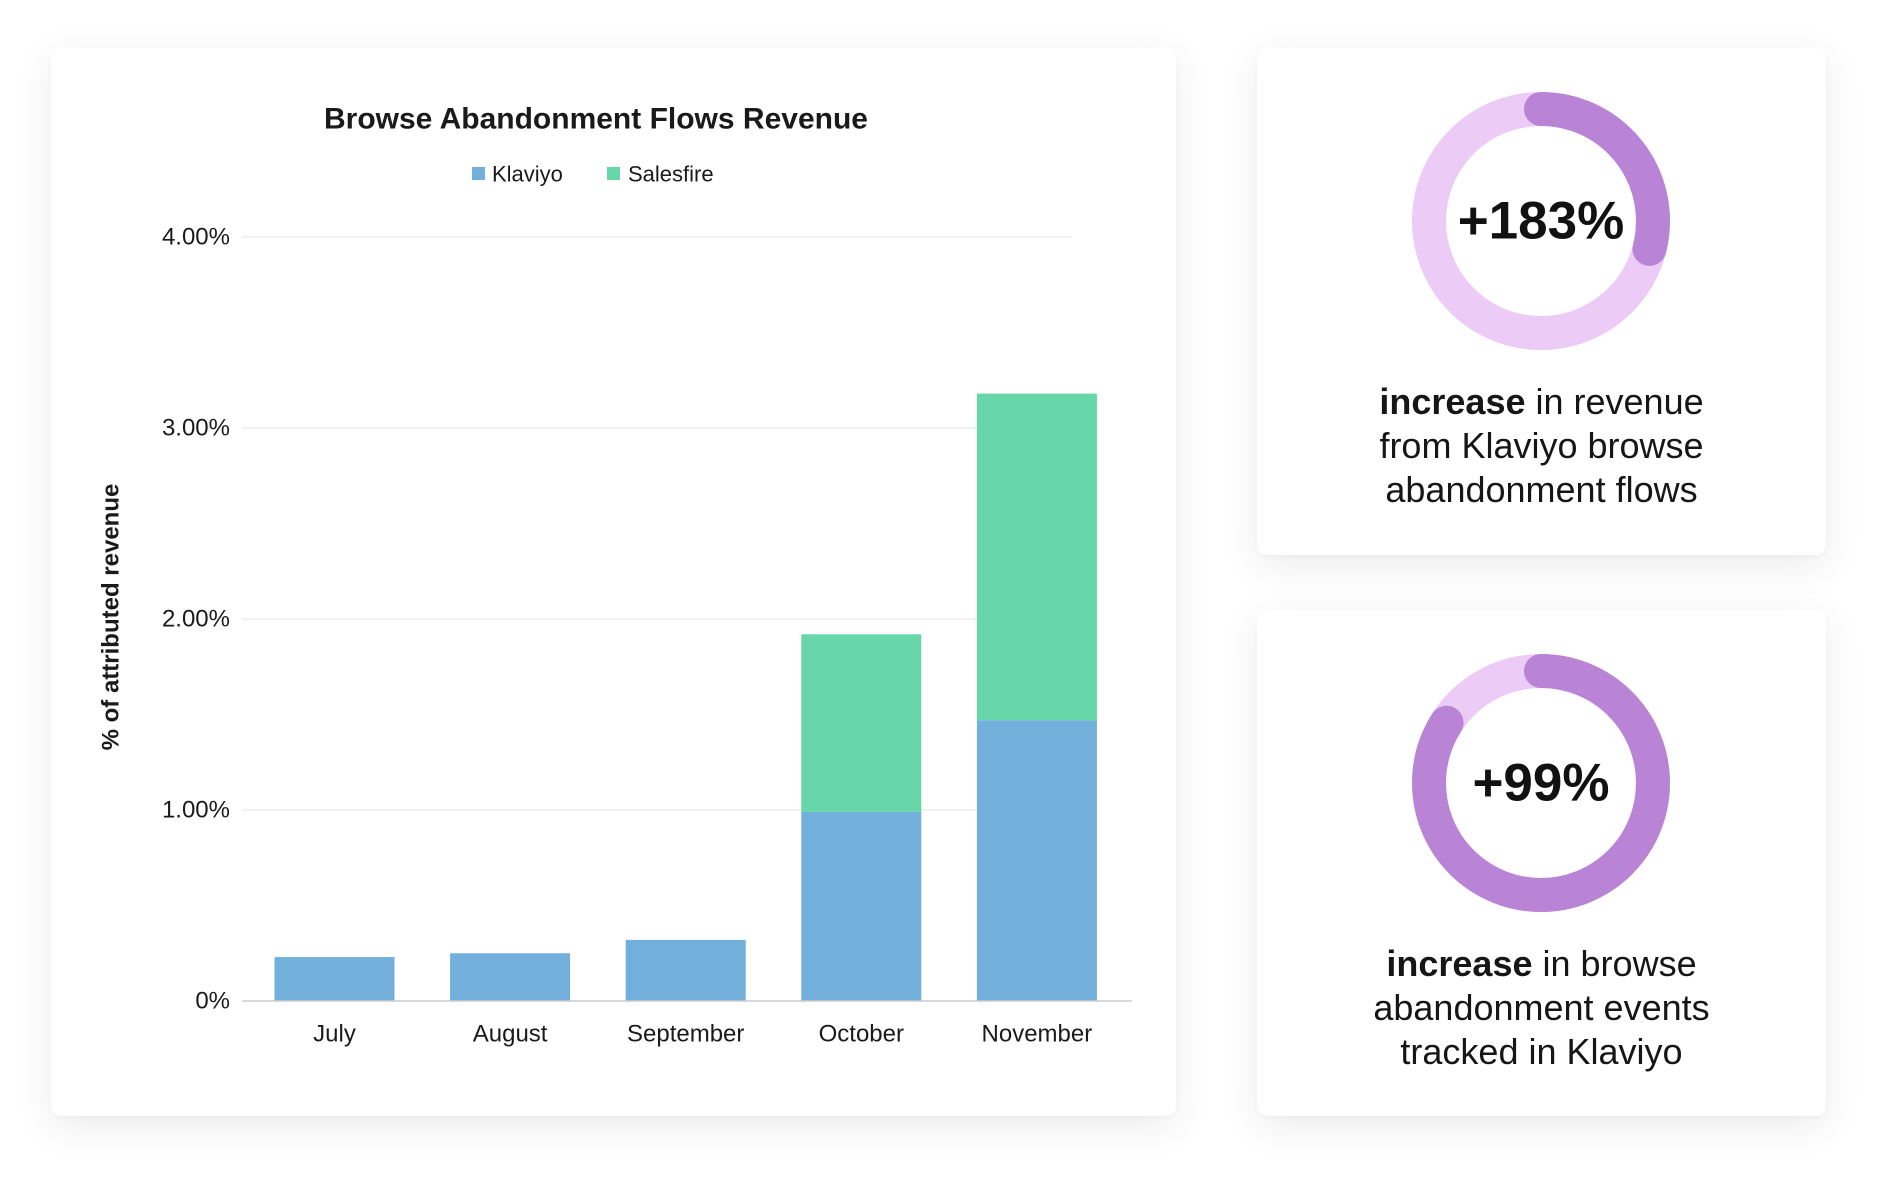  I want to click on bar-salesfire-november, so click(1036, 557).